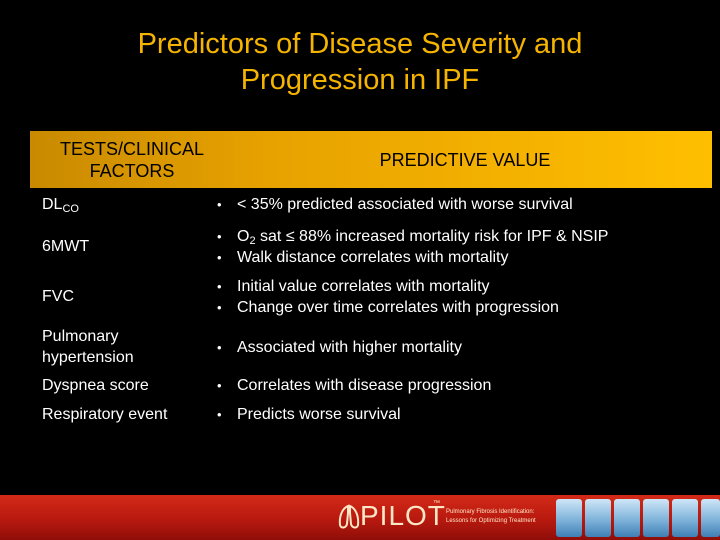  Describe the element at coordinates (70, 209) in the screenshot. I see `factor-dlco-subscript: CO` at that location.